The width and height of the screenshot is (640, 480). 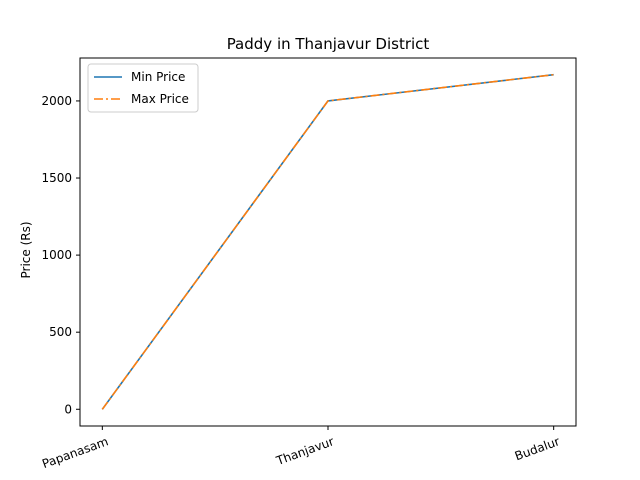 What do you see at coordinates (56, 255) in the screenshot?
I see `y-tick-label: 1000` at bounding box center [56, 255].